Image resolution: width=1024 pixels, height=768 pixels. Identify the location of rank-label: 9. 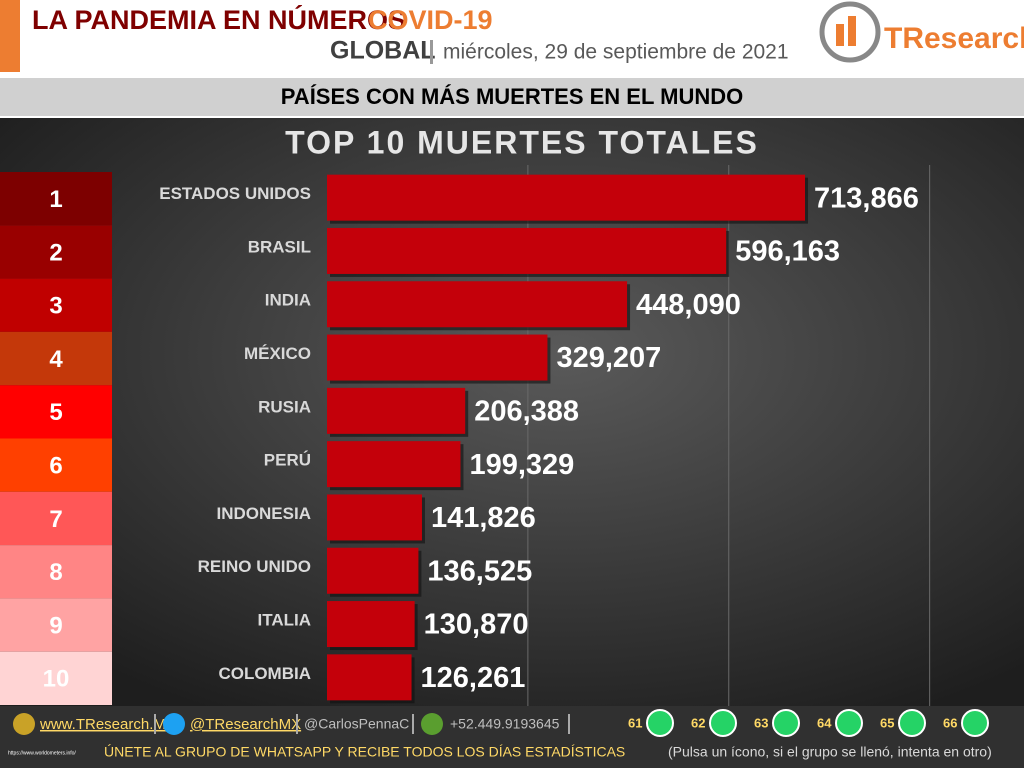
(55, 625).